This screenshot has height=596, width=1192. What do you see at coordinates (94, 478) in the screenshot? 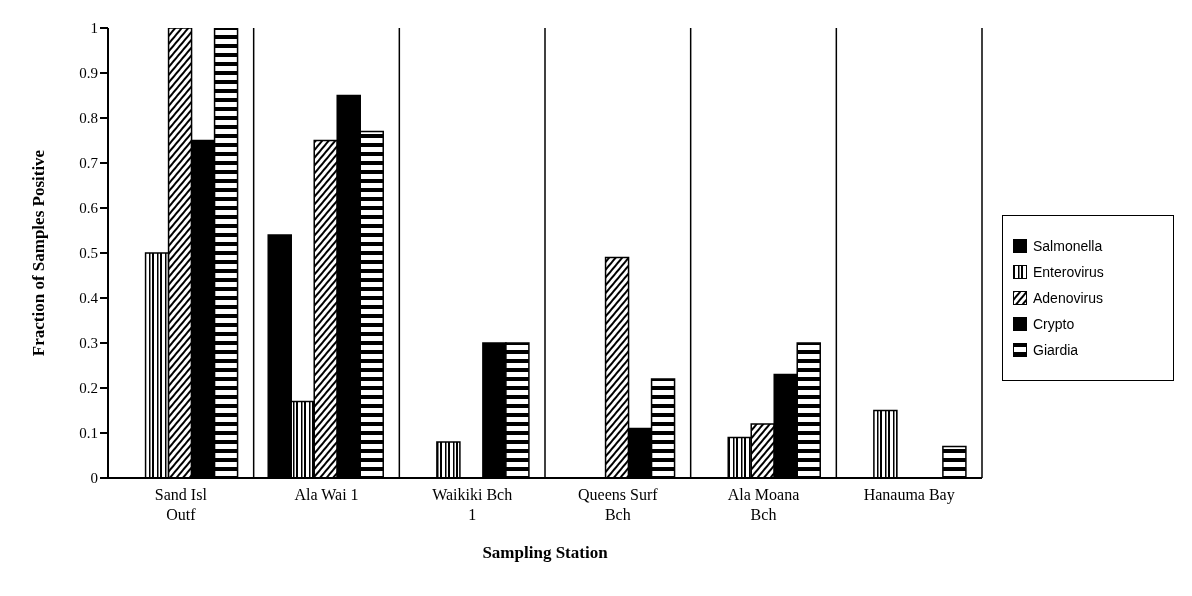
I see `y-tick-label: 0` at bounding box center [94, 478].